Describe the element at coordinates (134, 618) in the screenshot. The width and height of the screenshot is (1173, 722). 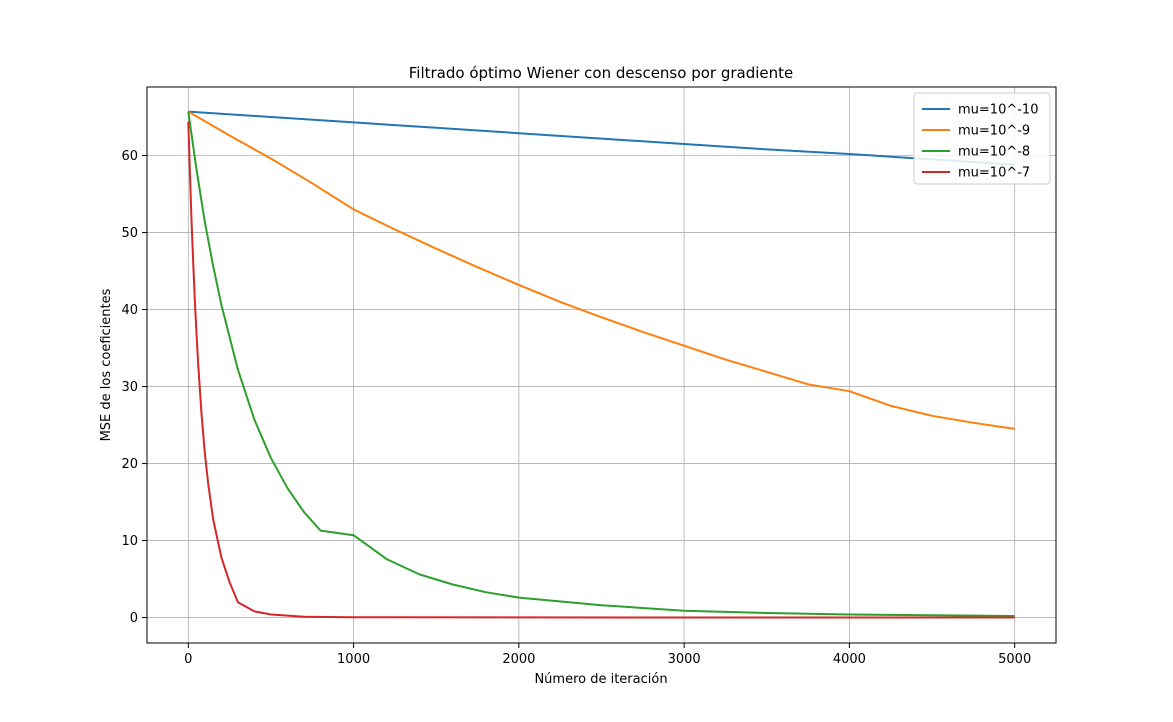
I see `y-tick-label-0: 0` at that location.